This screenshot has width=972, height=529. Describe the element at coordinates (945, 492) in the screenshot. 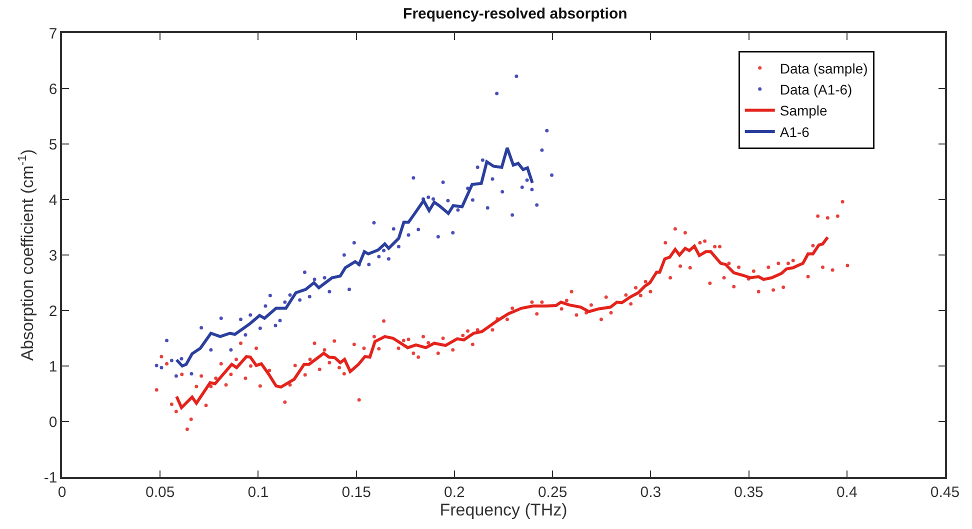

I see `x-tick-label: 0.45` at that location.